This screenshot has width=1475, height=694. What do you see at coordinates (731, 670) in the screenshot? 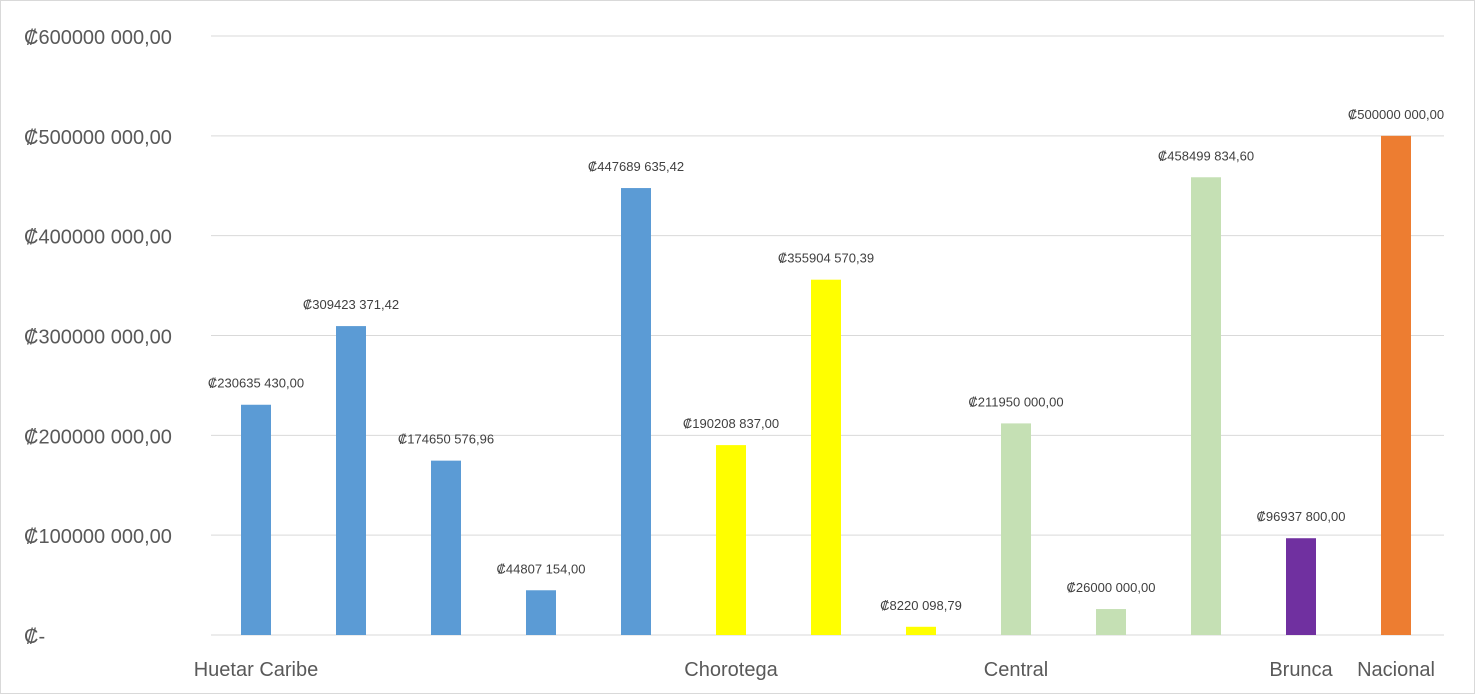
I see `x-category-label: Chorotega` at bounding box center [731, 670].